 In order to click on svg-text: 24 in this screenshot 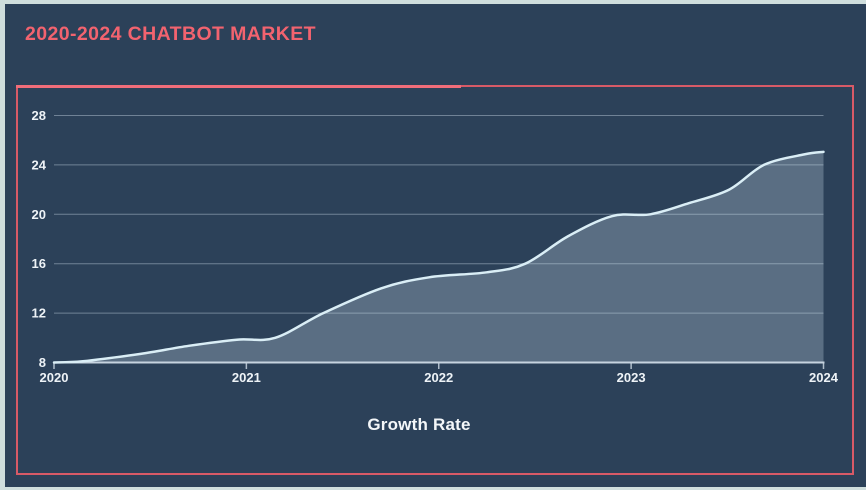, I will do `click(39, 164)`.